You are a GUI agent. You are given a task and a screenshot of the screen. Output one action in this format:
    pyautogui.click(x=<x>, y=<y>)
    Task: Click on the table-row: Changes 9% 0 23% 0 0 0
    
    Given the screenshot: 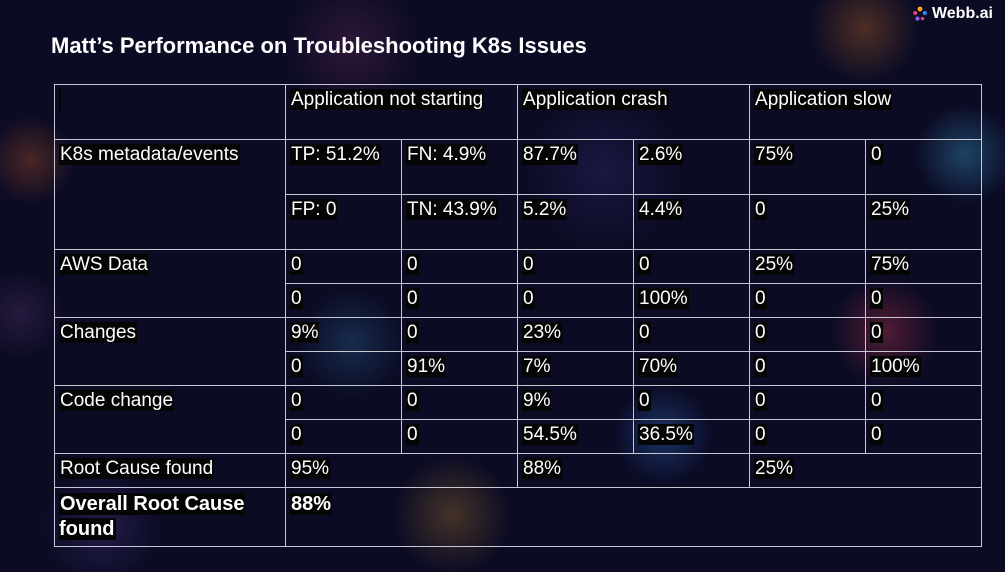 What is the action you would take?
    pyautogui.click(x=518, y=351)
    